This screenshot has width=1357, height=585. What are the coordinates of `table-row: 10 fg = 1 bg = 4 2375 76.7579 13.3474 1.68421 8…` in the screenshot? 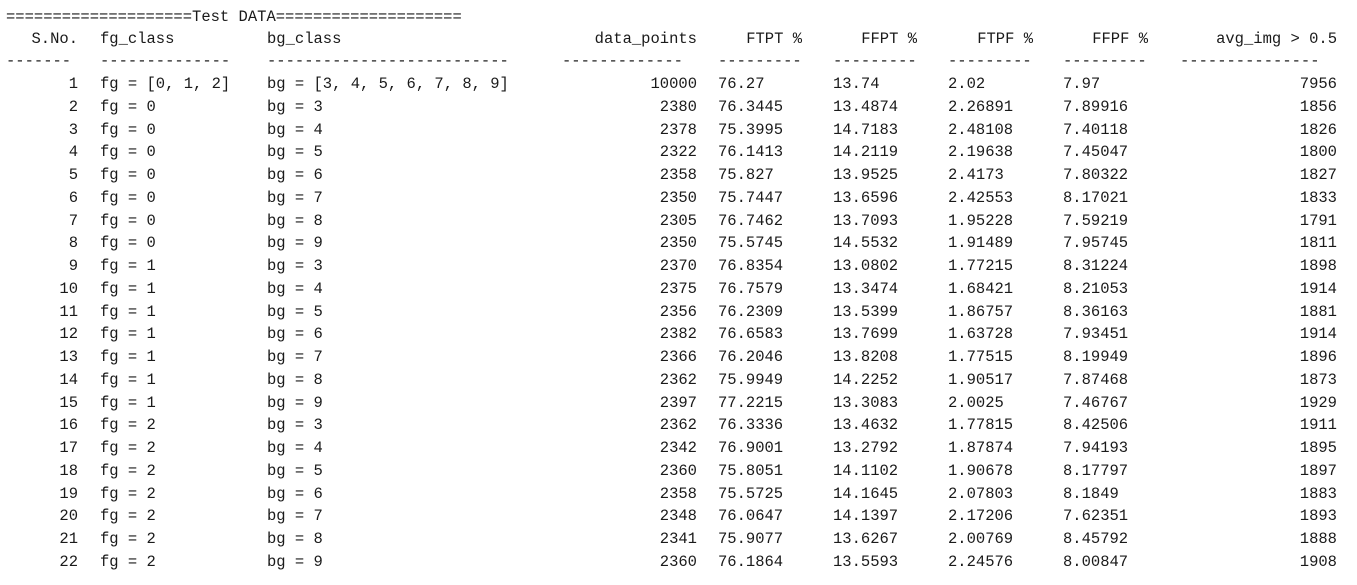 It's located at (678, 289).